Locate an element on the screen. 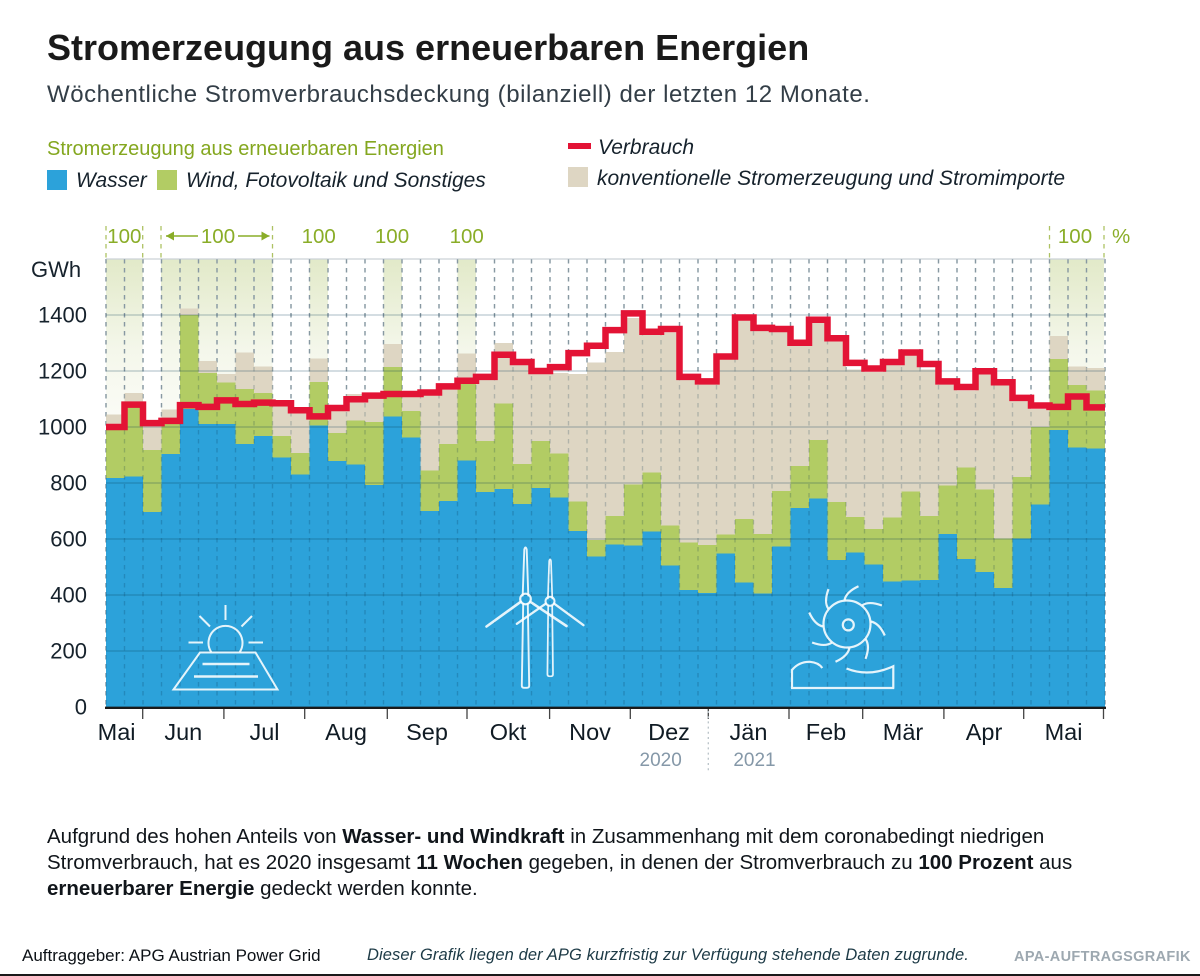 Image resolution: width=1200 pixels, height=976 pixels. svg-text: Jun is located at coordinates (183, 732).